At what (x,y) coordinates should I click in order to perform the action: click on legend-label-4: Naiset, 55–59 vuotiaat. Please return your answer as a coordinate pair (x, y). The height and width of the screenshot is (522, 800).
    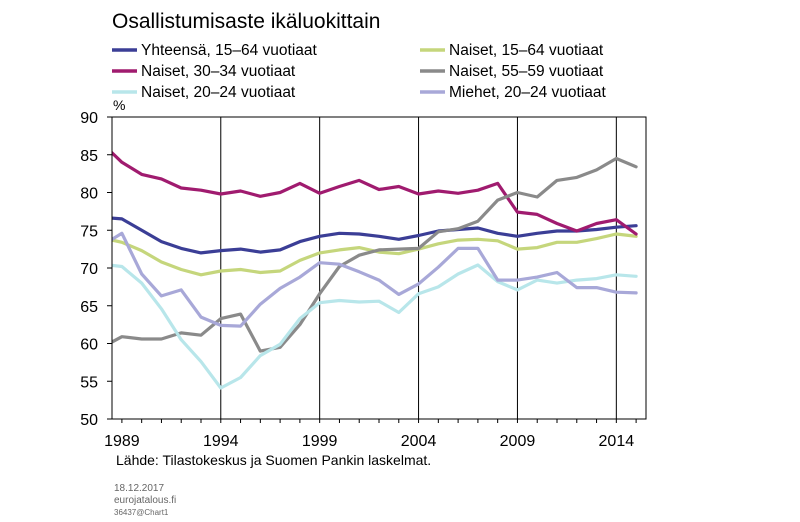
    Looking at the image, I should click on (526, 71).